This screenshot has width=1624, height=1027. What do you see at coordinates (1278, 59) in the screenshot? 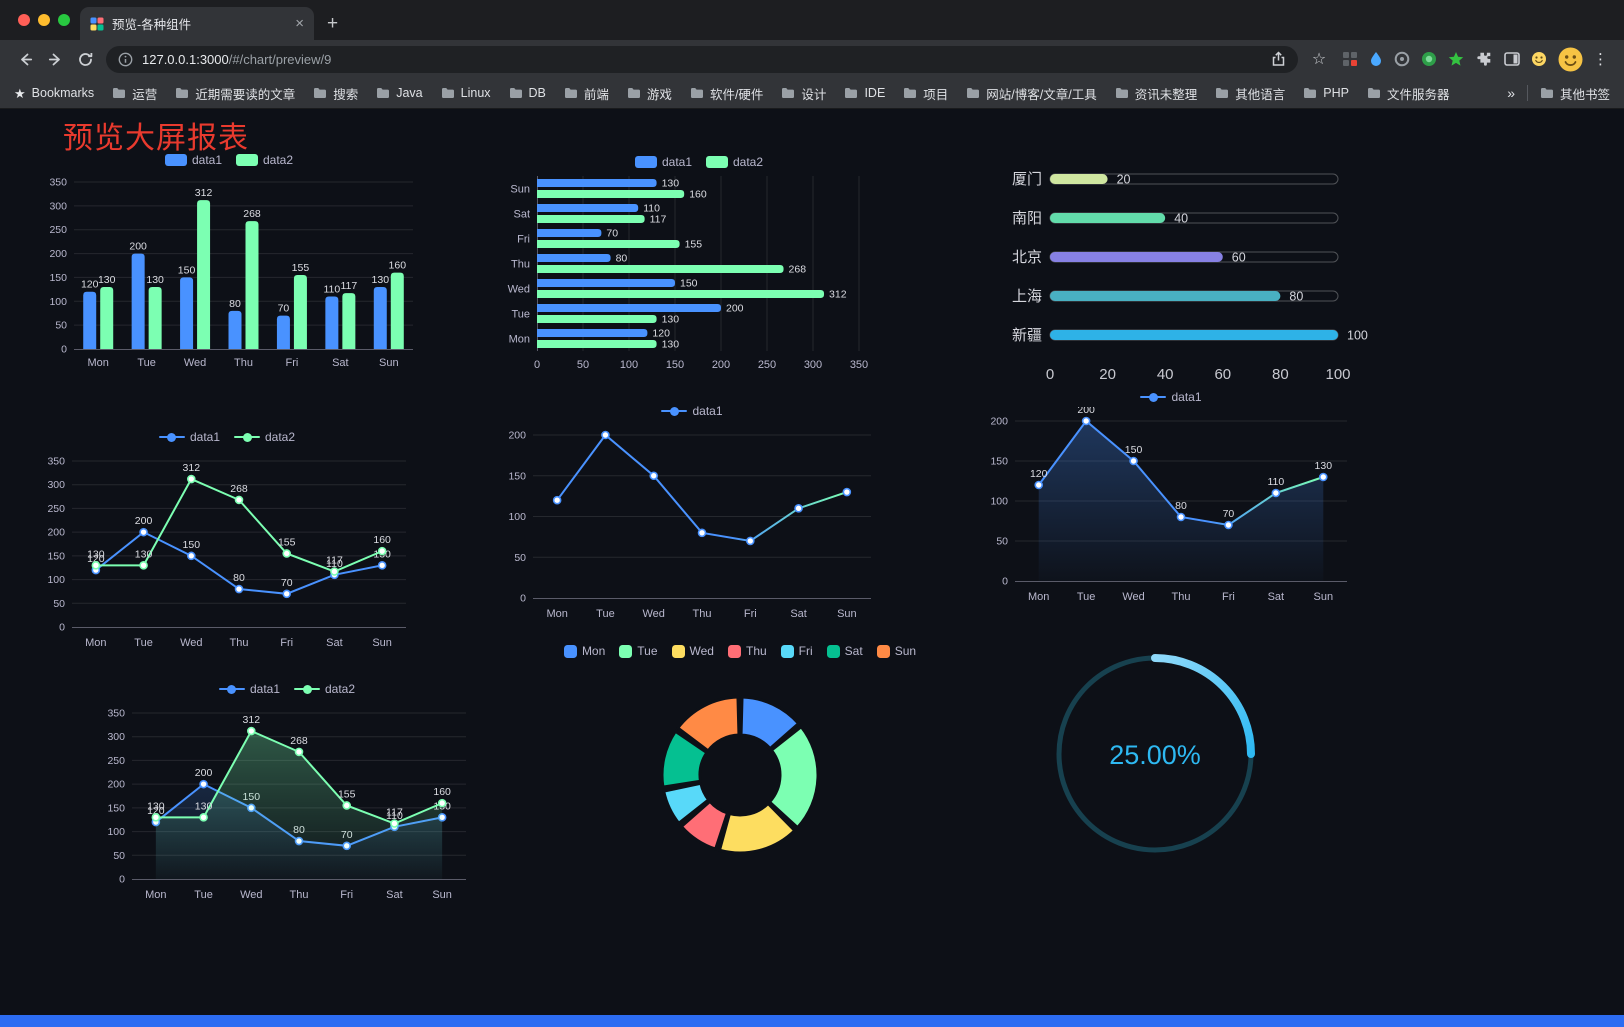
I see `share-icon` at bounding box center [1278, 59].